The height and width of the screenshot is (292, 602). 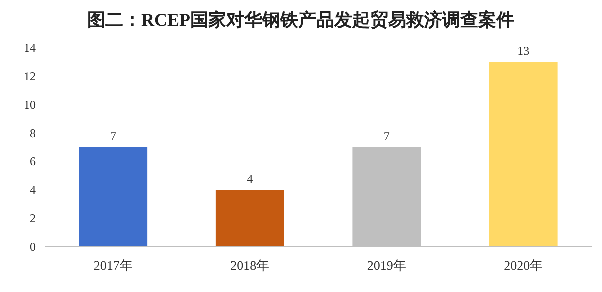 What do you see at coordinates (33, 161) in the screenshot?
I see `y-tick-label: 6` at bounding box center [33, 161].